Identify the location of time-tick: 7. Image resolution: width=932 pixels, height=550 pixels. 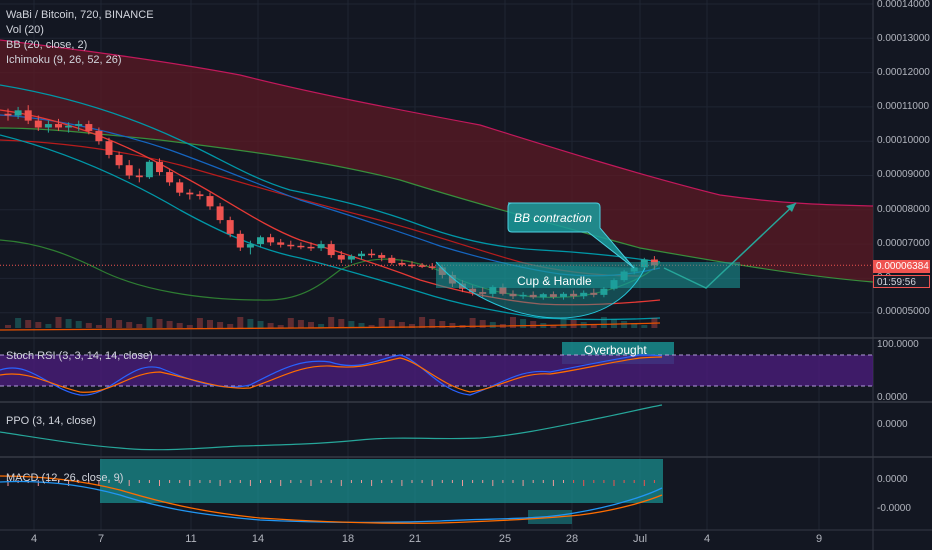
(101, 539).